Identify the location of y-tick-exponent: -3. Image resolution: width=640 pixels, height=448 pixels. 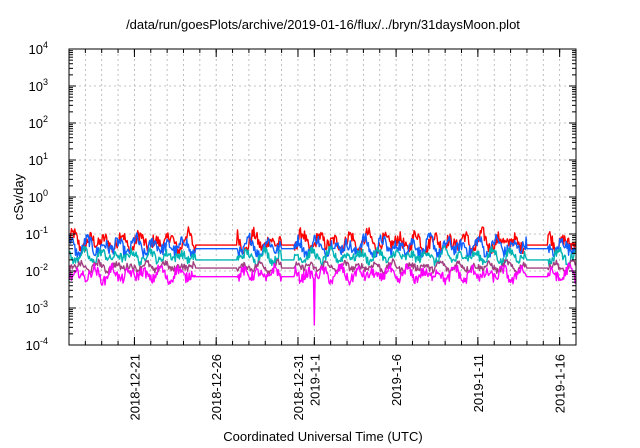
(44, 304).